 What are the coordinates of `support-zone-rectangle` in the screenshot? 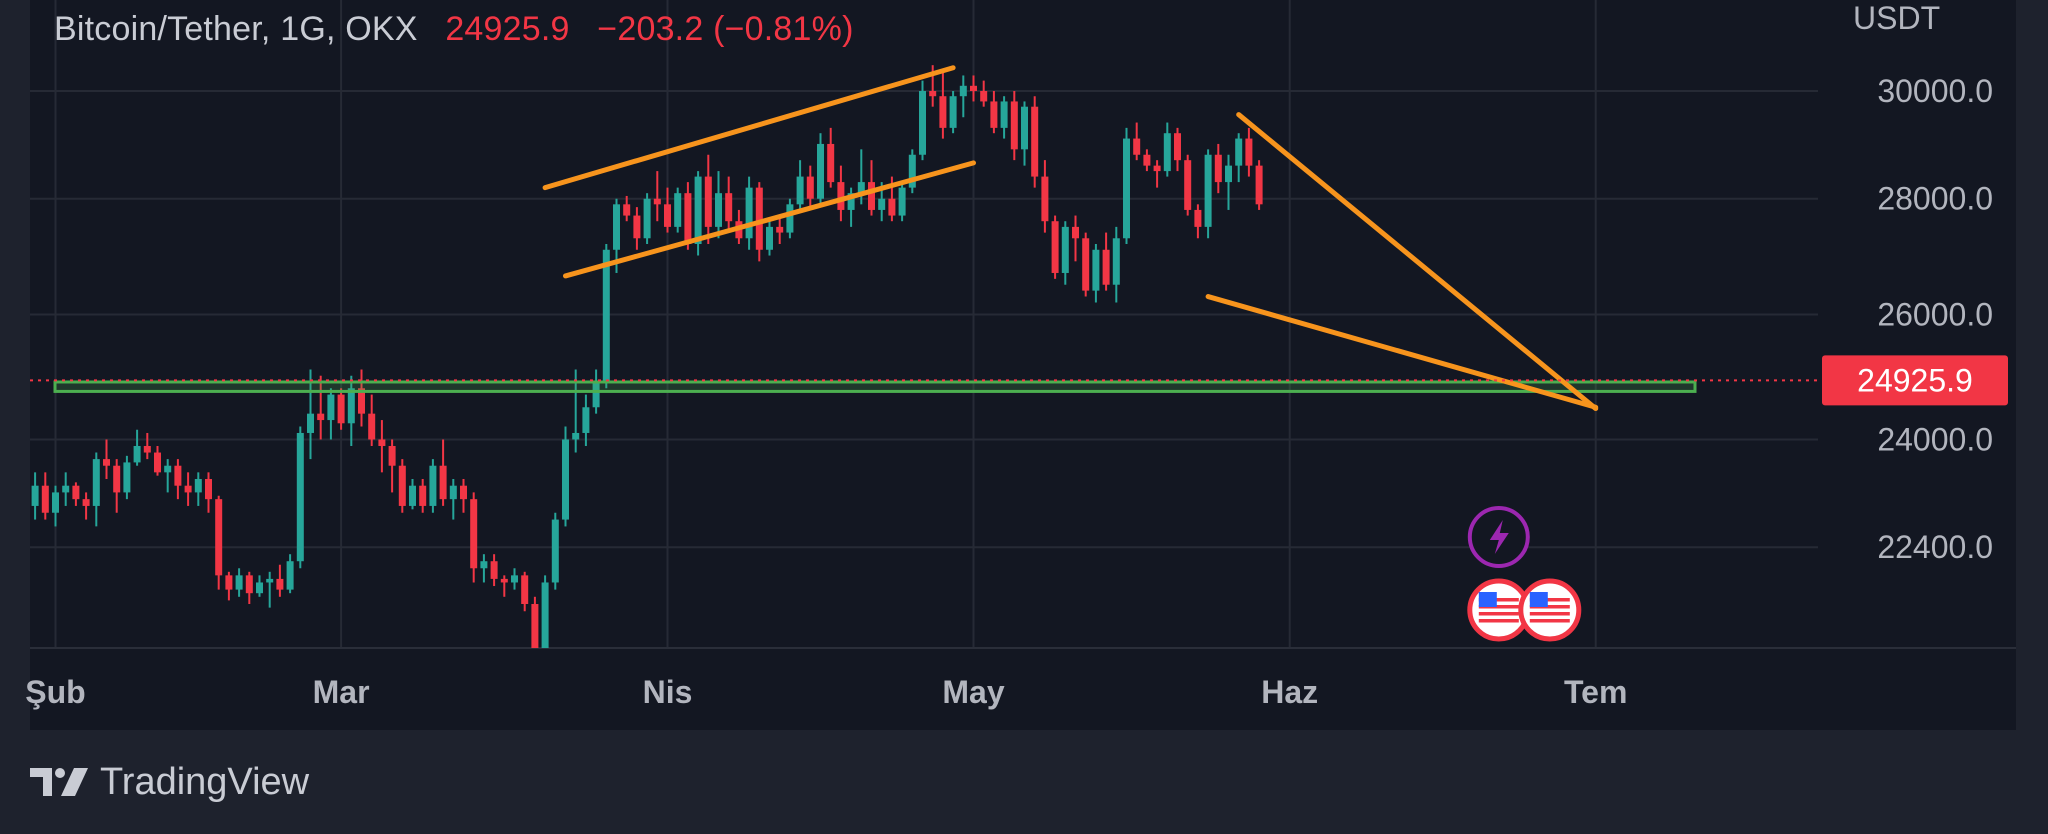 It's located at (875, 386).